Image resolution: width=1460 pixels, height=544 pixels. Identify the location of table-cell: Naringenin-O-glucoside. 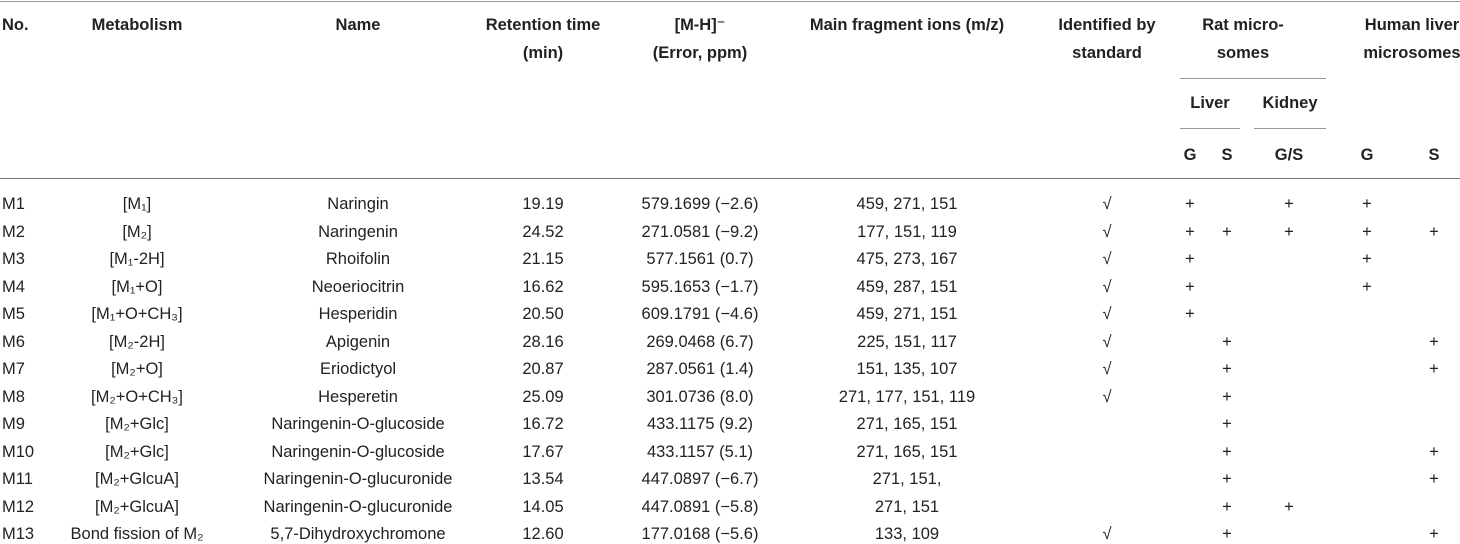
(358, 423).